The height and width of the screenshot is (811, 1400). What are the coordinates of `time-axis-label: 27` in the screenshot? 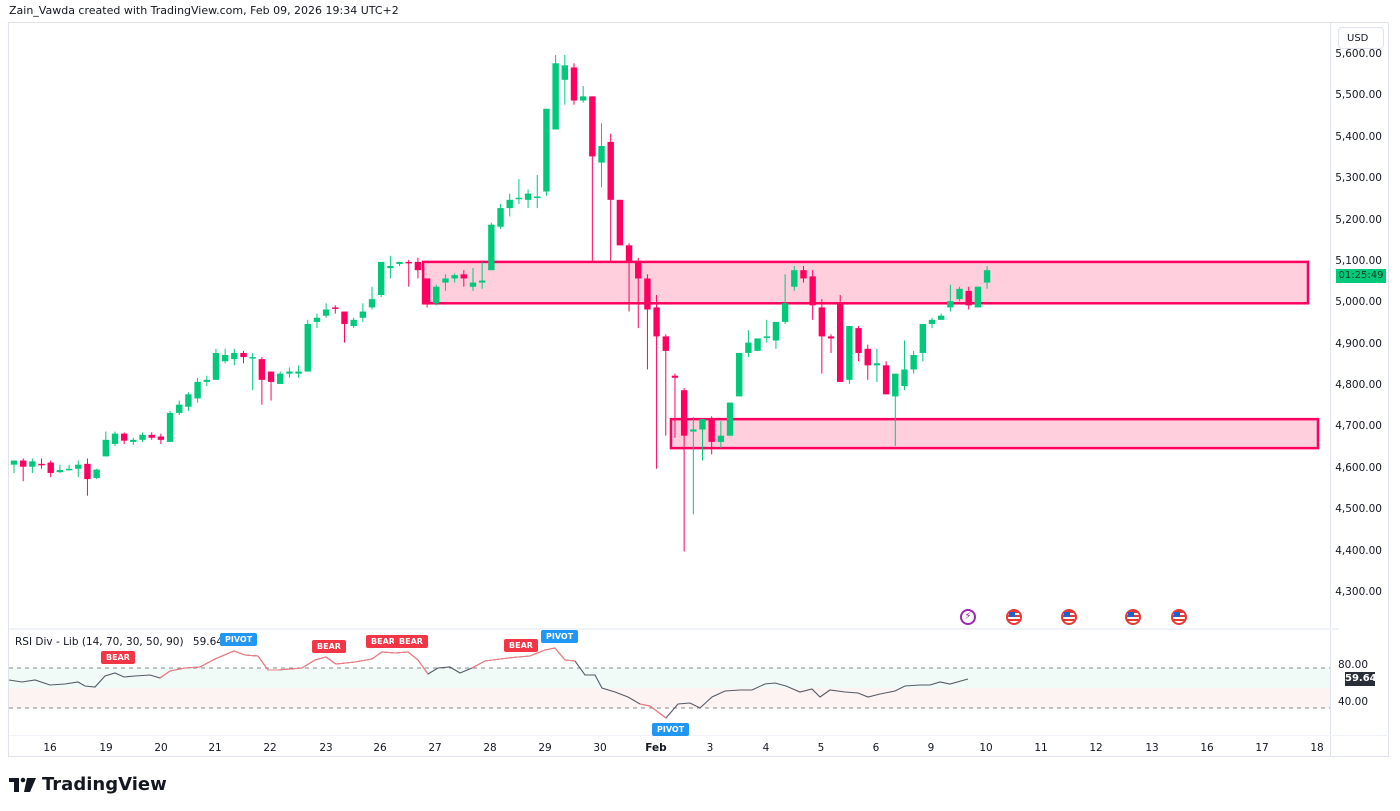 It's located at (435, 748).